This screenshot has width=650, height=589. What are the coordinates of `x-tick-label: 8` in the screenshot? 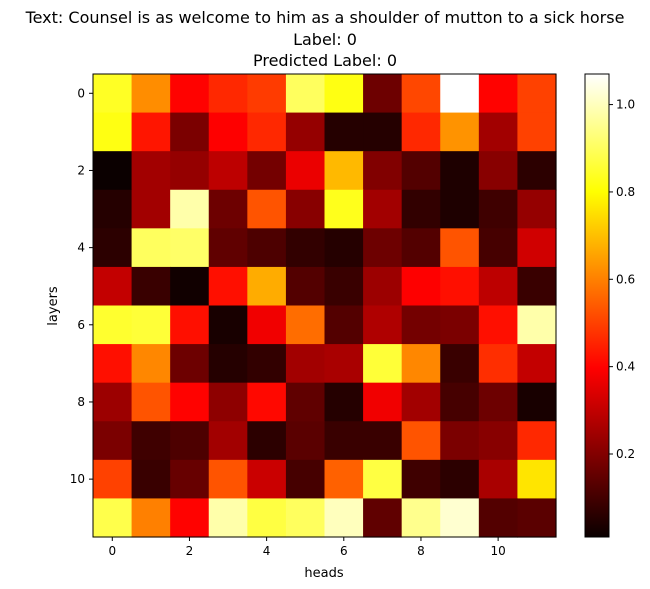 It's located at (421, 551).